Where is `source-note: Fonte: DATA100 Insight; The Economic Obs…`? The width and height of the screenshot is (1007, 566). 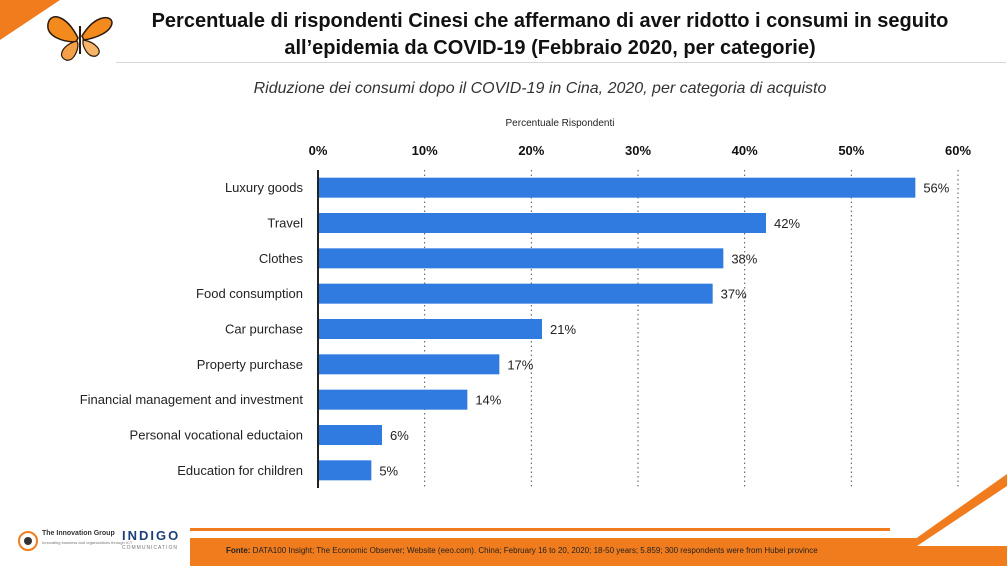
source-note: Fonte: DATA100 Insight; The Economic Obs… is located at coordinates (522, 550).